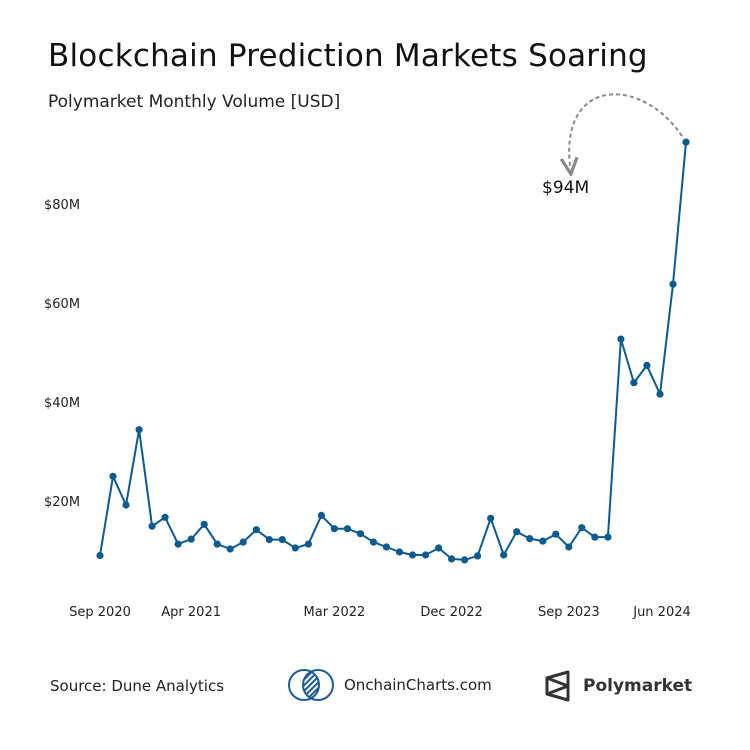  I want to click on y-axis: $20M $40M $60M $80M, so click(62, 354).